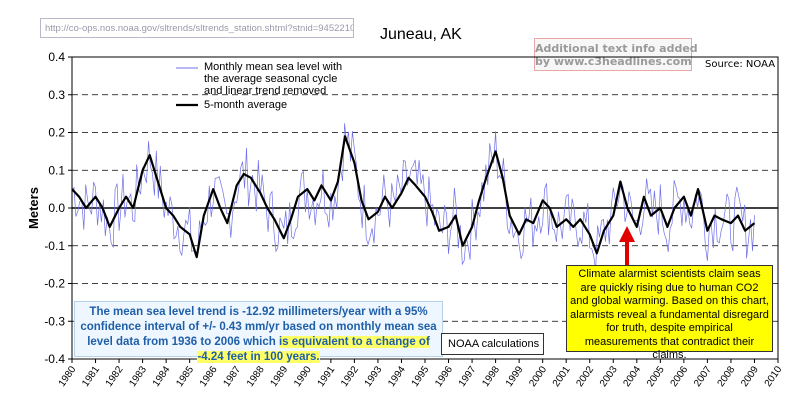  What do you see at coordinates (68, 376) in the screenshot?
I see `x-tick-label: 1980` at bounding box center [68, 376].